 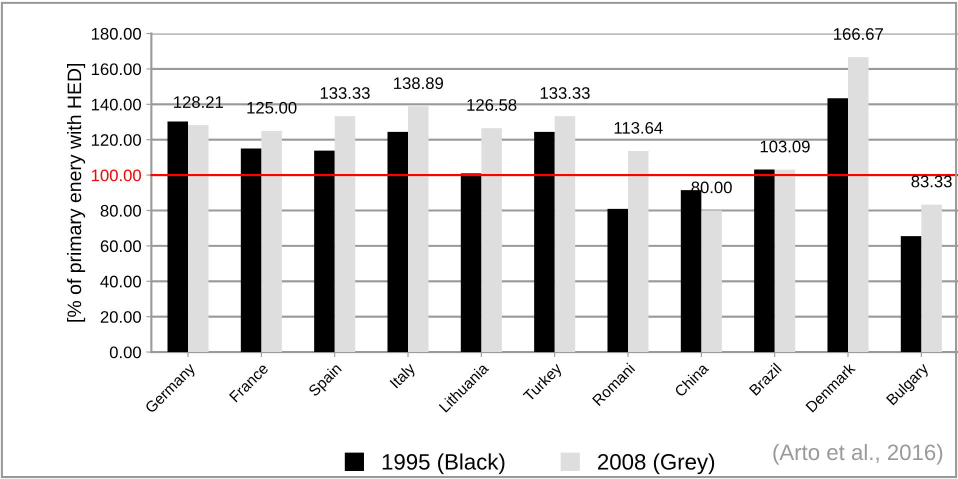 What do you see at coordinates (116, 104) in the screenshot?
I see `y-tick-label: 140.00` at bounding box center [116, 104].